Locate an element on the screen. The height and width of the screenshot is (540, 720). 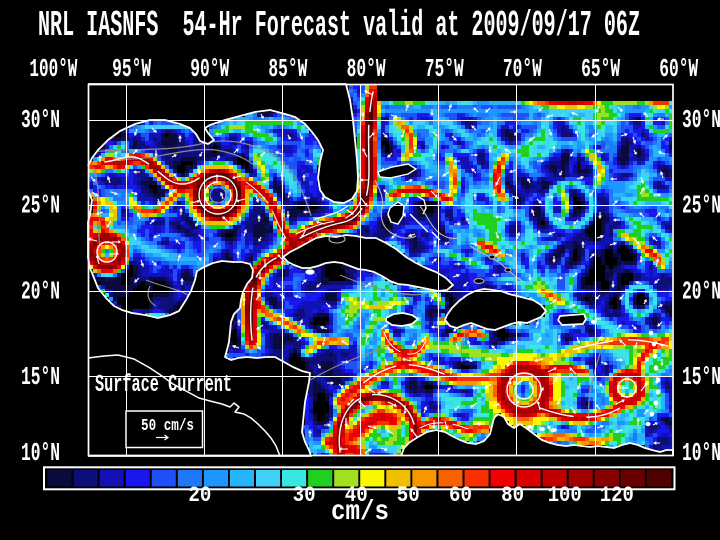
svg-text: 85°W is located at coordinates (287, 69).